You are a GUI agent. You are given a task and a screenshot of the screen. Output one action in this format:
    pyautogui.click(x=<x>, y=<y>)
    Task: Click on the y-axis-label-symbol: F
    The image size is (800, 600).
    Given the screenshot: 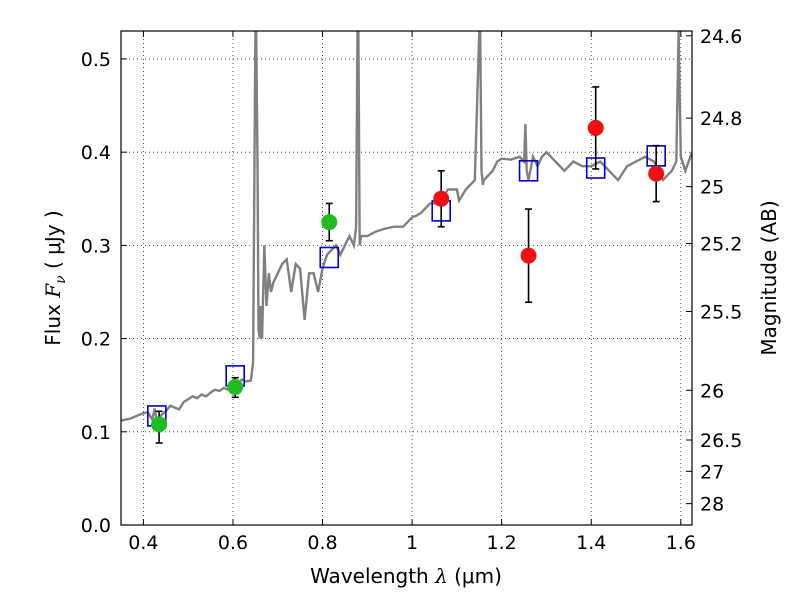 What is the action you would take?
    pyautogui.click(x=53, y=291)
    